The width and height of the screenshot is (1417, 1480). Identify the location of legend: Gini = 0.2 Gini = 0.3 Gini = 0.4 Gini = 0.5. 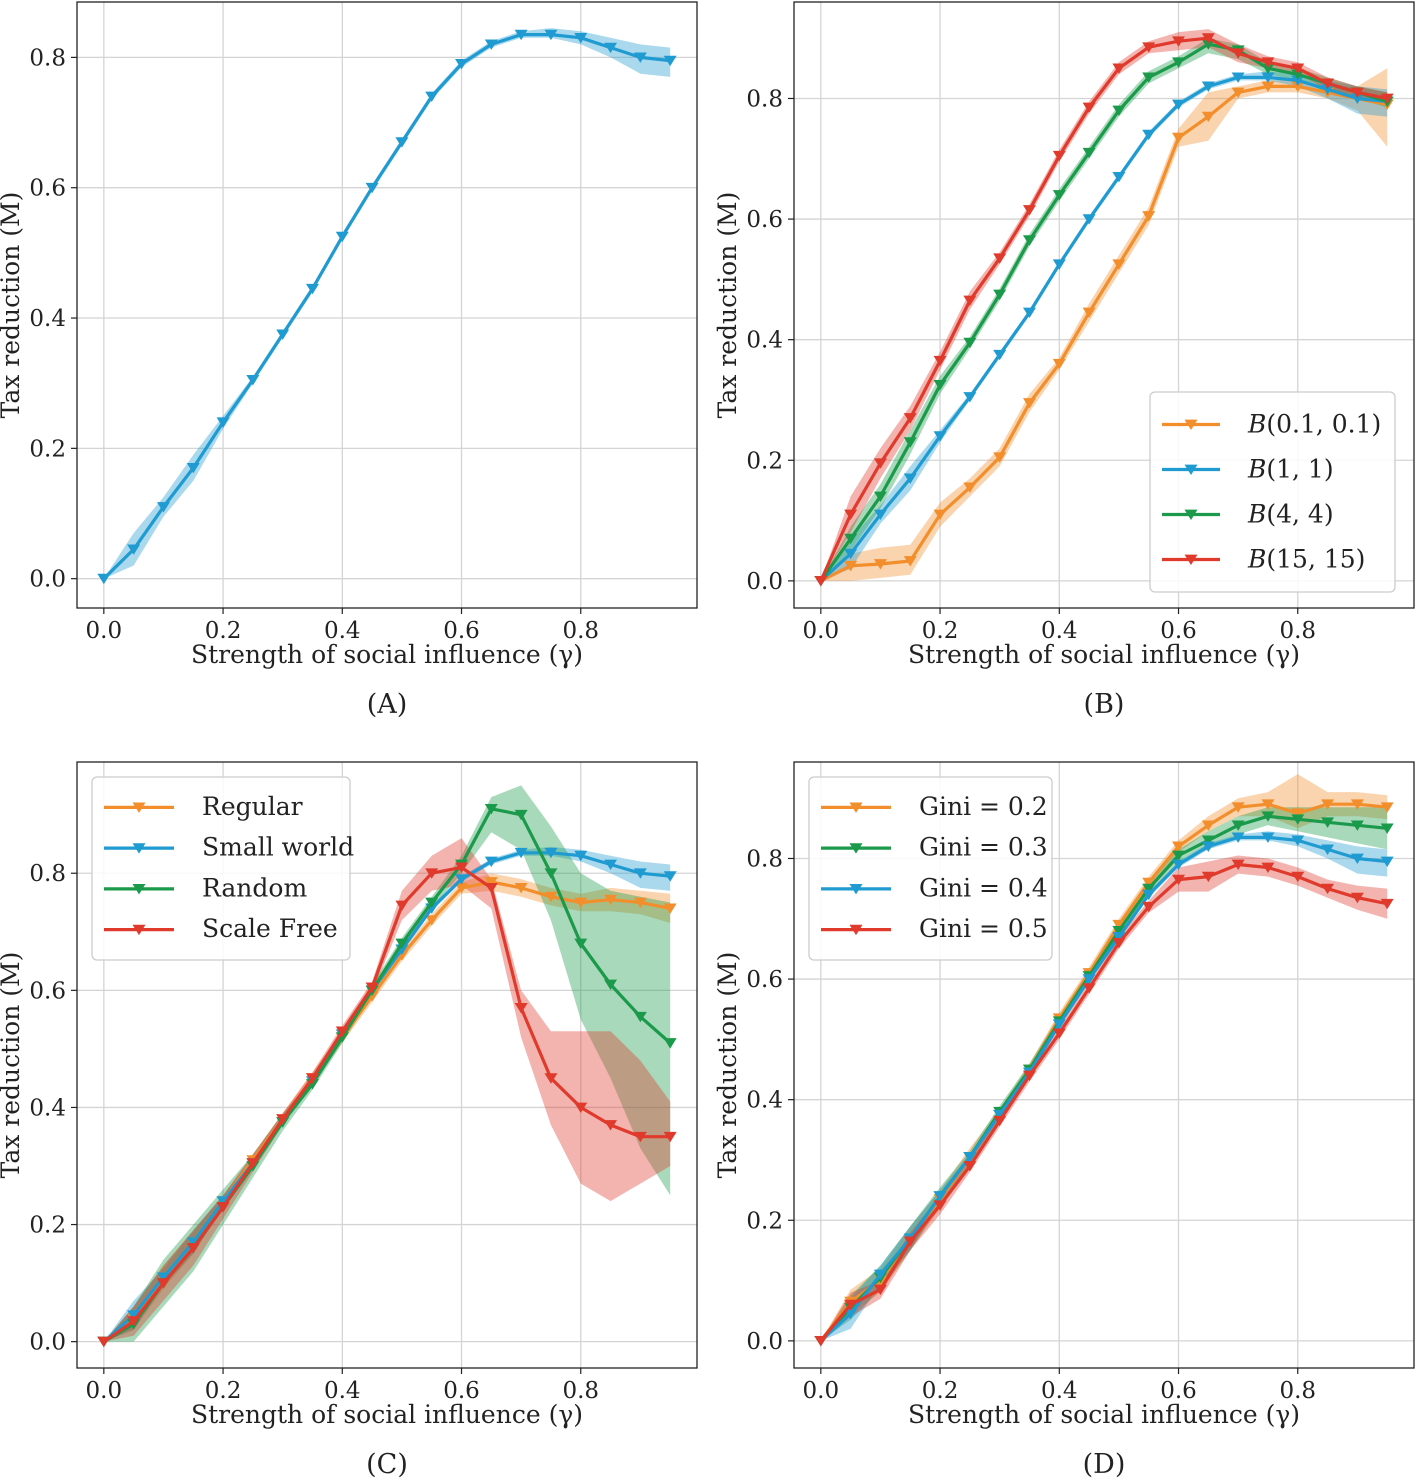
(930, 868).